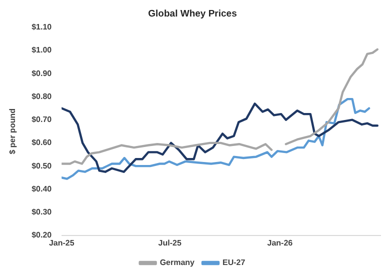 The height and width of the screenshot is (277, 391). What do you see at coordinates (42, 119) in the screenshot?
I see `y-tick-label: $0.70` at bounding box center [42, 119].